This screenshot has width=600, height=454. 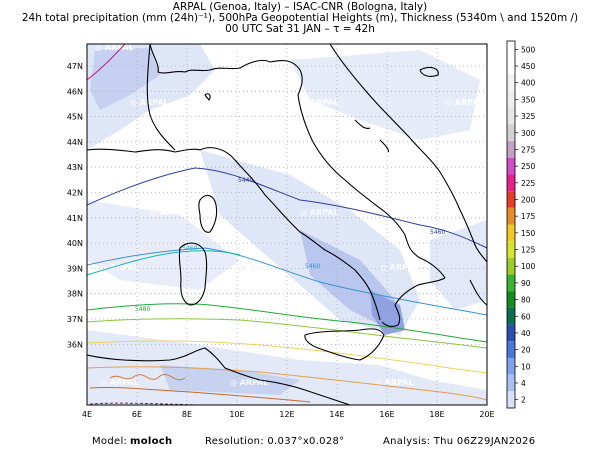 I want to click on border-france-italy, so click(x=161, y=97).